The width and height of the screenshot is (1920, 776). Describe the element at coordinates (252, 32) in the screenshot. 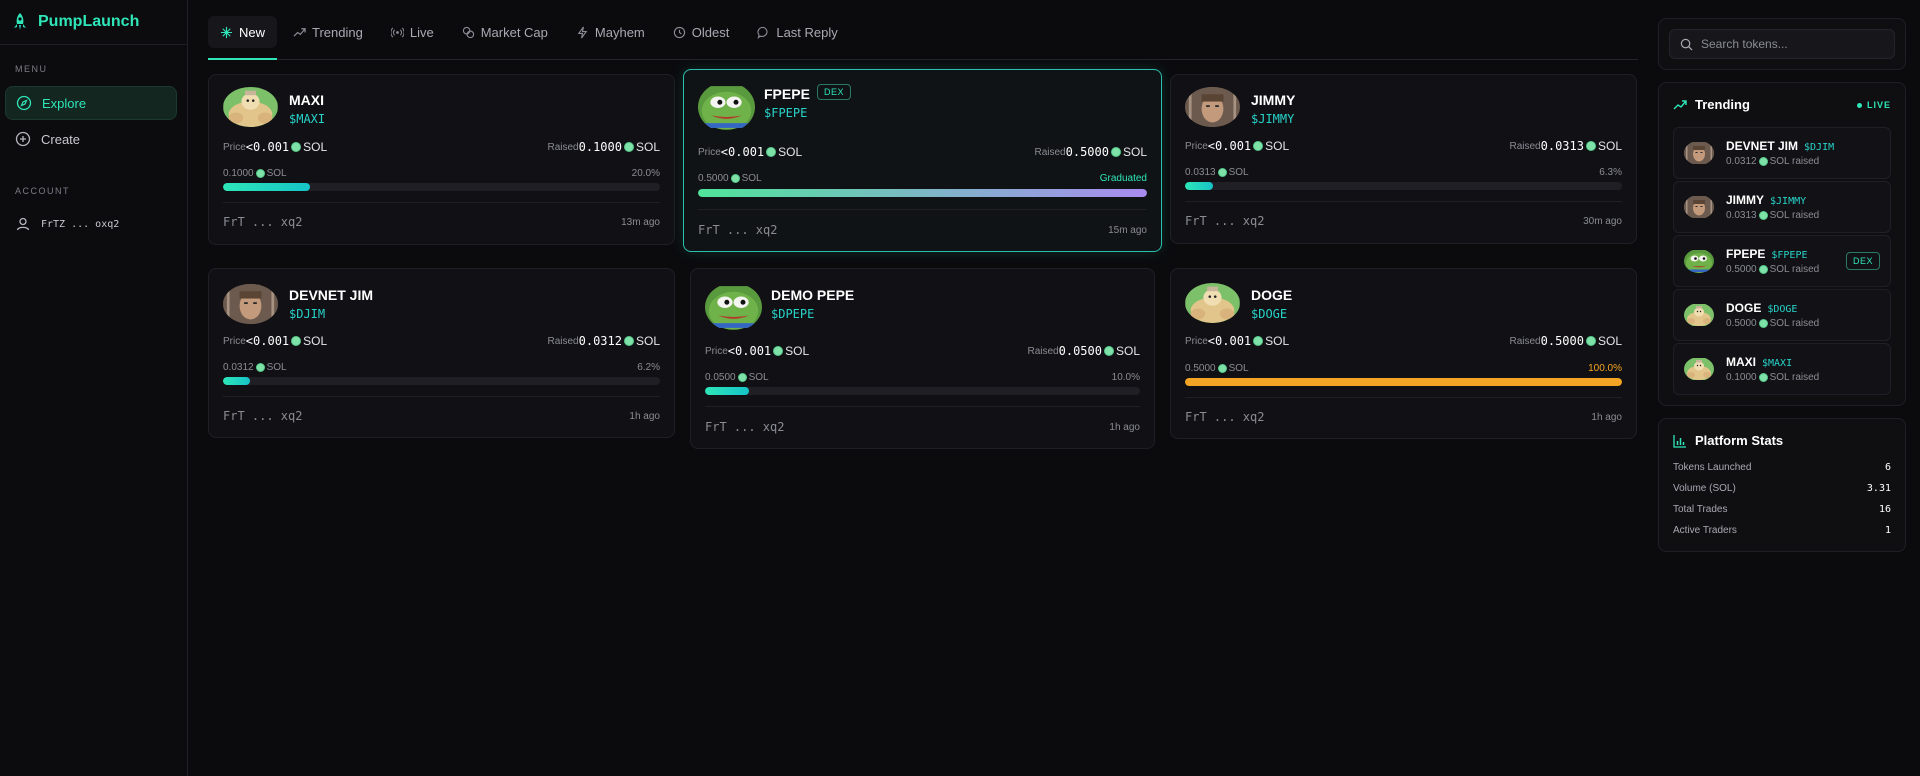

I see `tab-label: New` at that location.